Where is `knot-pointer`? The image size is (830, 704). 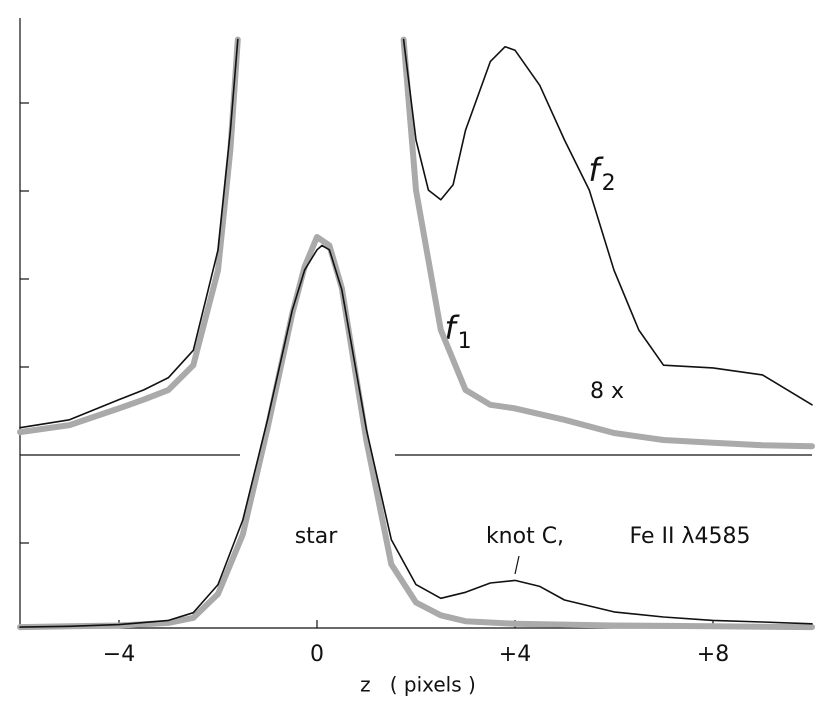
knot-pointer is located at coordinates (517, 565).